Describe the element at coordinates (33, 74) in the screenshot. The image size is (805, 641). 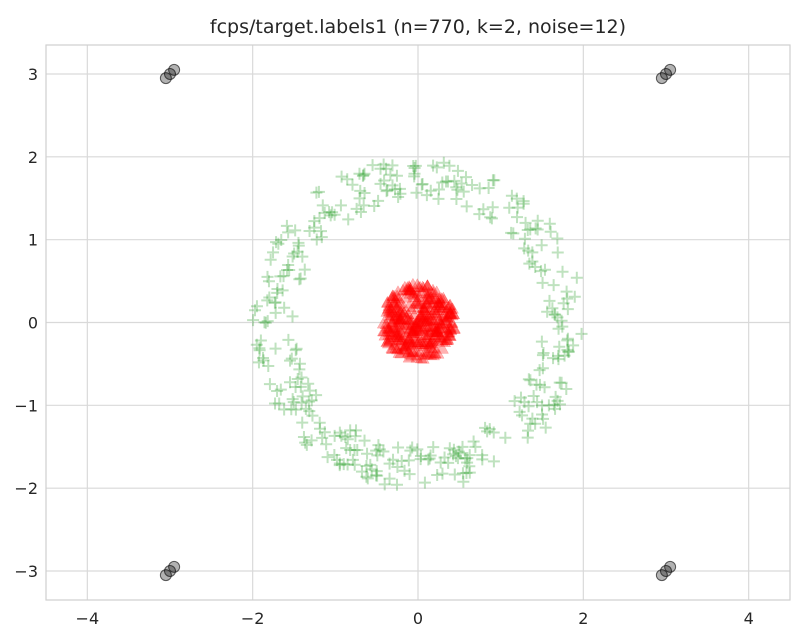
I see `y-tick-label: 3` at that location.